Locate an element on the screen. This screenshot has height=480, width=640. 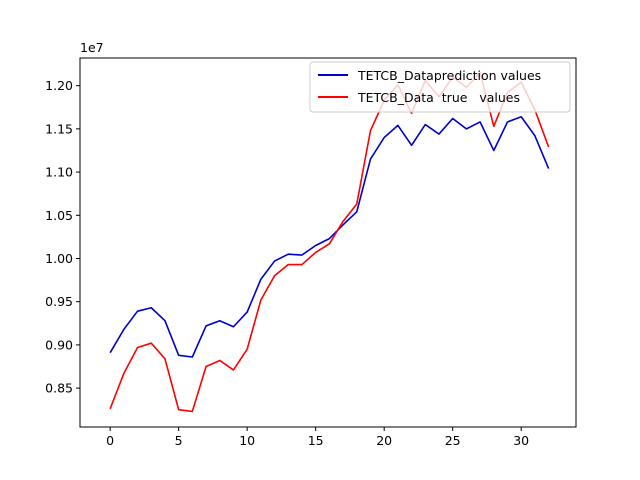
x-axis: 0 5 10 15 20 25 30 is located at coordinates (317, 437).